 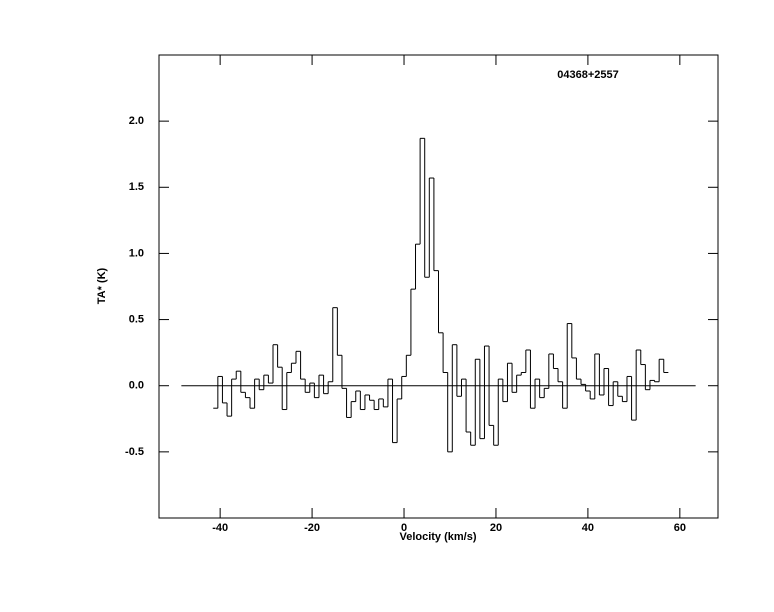 I want to click on y-tick-label: 1.5, so click(x=136, y=187).